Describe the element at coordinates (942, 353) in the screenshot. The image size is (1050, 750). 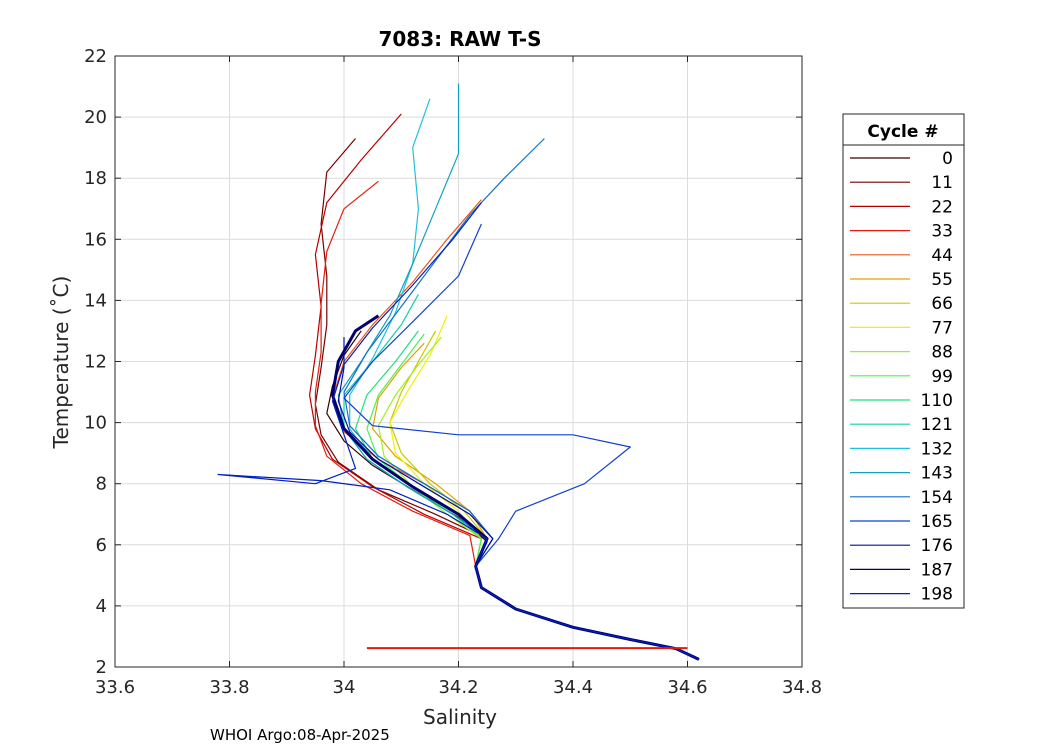
I see `legend-label-88: 88` at that location.